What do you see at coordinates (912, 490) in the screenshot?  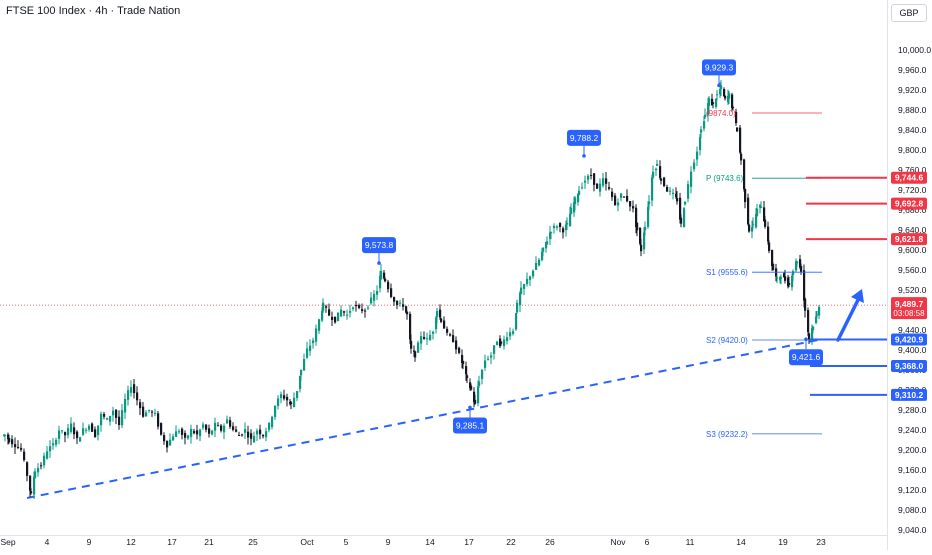 I see `y-tick-label: 9,120.0` at bounding box center [912, 490].